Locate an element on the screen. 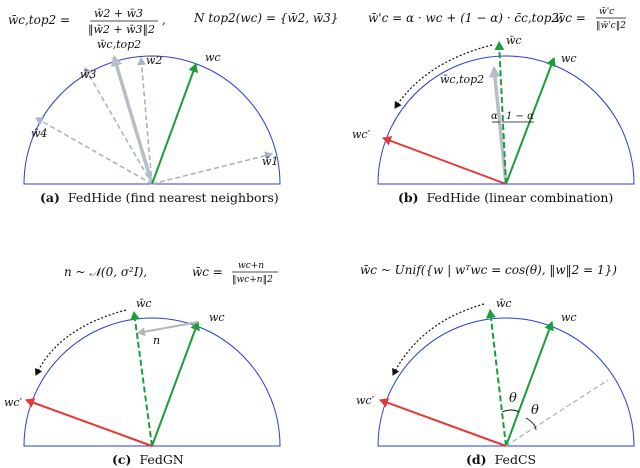 Image resolution: width=640 pixels, height=468 pixels. panel-d-caption: (d) FedCS is located at coordinates (501, 459).